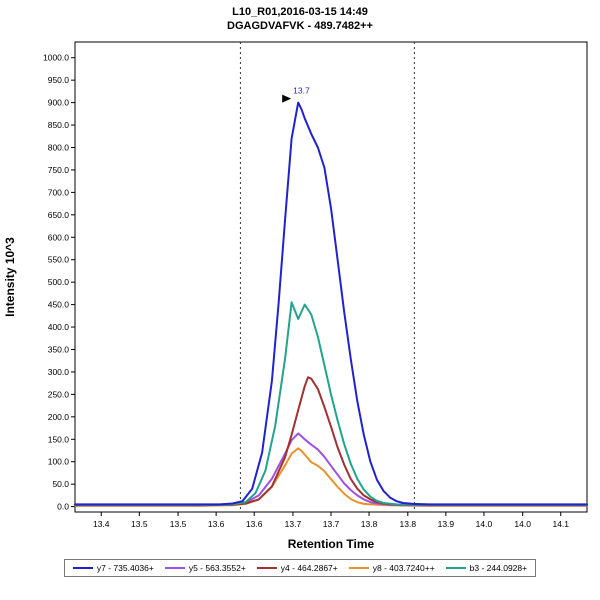  Describe the element at coordinates (60, 484) in the screenshot. I see `y-tick-label: 50.0` at that location.